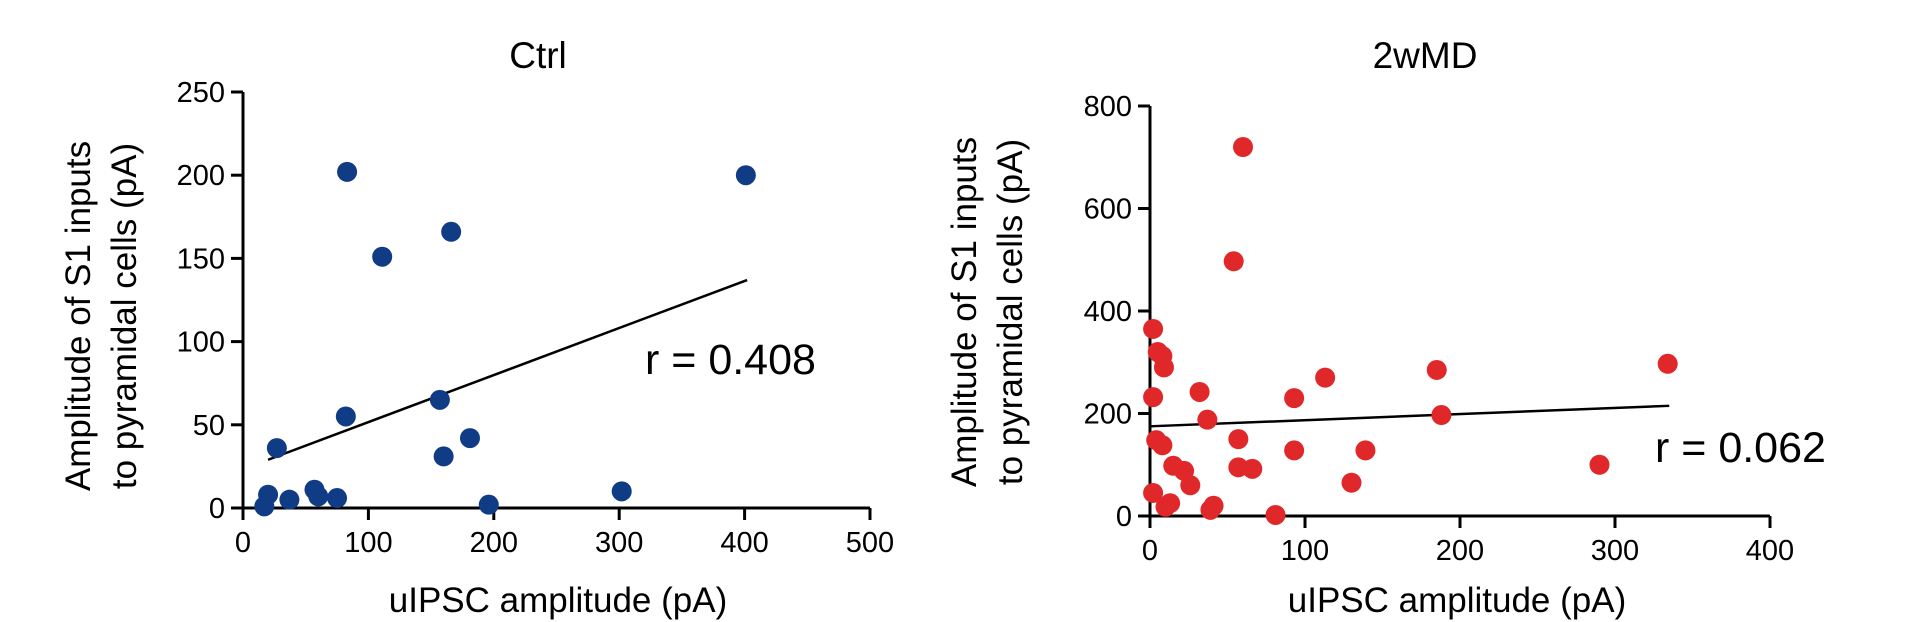 The image size is (1920, 622). Describe the element at coordinates (209, 426) in the screenshot. I see `y-tick-label: 50` at that location.